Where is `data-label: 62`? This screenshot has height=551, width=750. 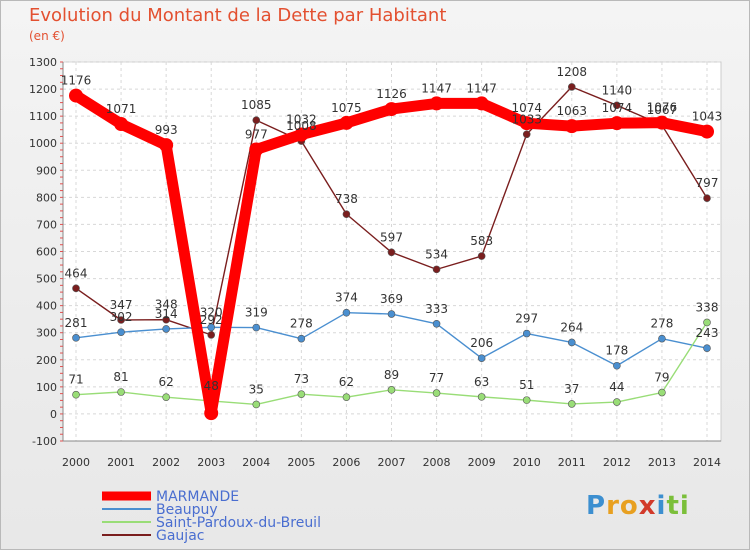 data-label: 62 is located at coordinates (166, 382).